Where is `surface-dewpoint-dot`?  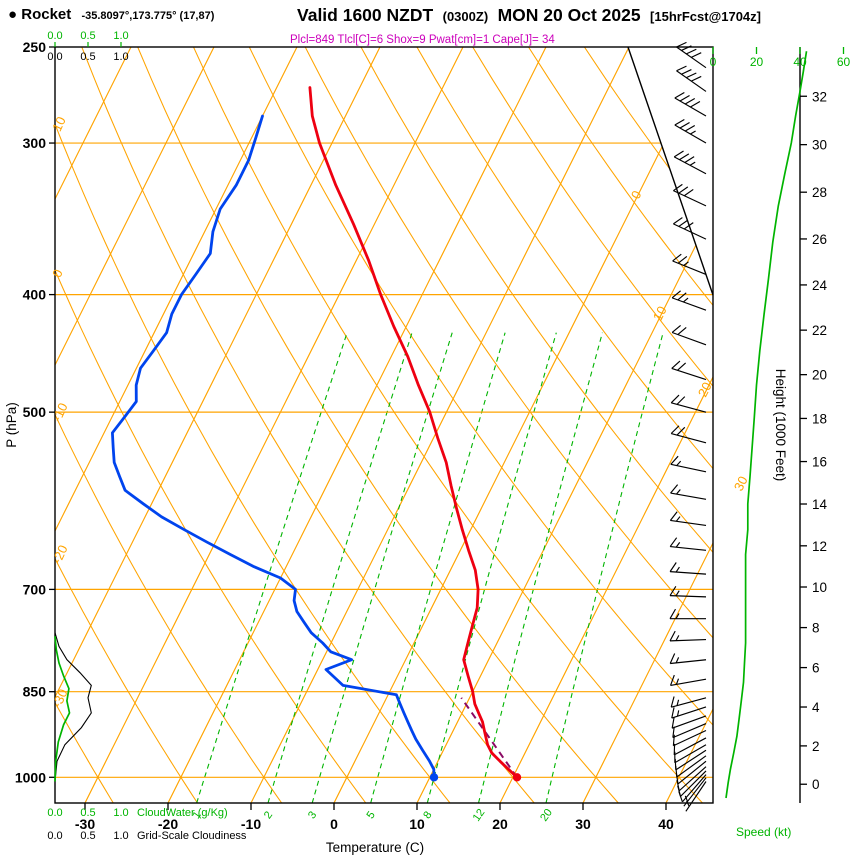 surface-dewpoint-dot is located at coordinates (434, 777).